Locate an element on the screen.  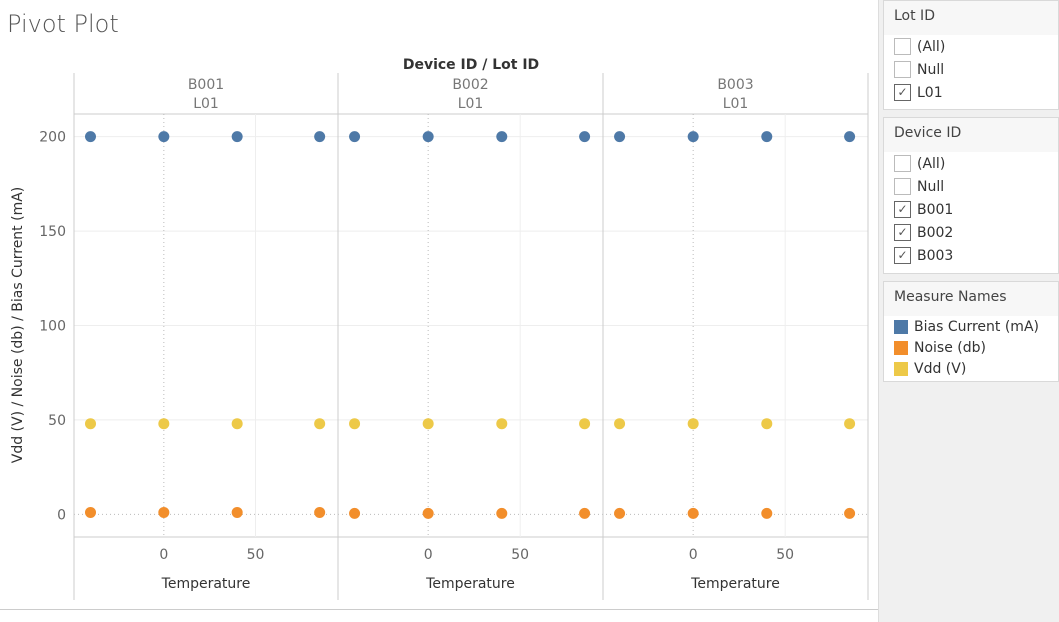
filter-title: Device ID is located at coordinates (971, 135).